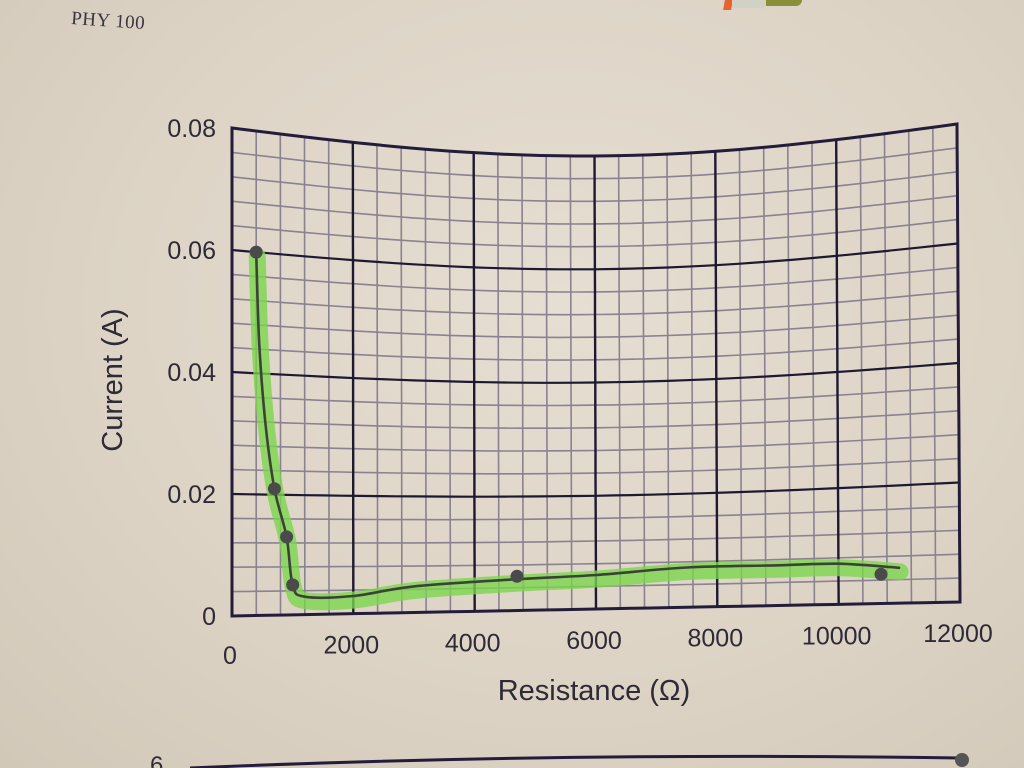 The height and width of the screenshot is (768, 1024). What do you see at coordinates (230, 656) in the screenshot?
I see `x-tick-label: 0` at bounding box center [230, 656].